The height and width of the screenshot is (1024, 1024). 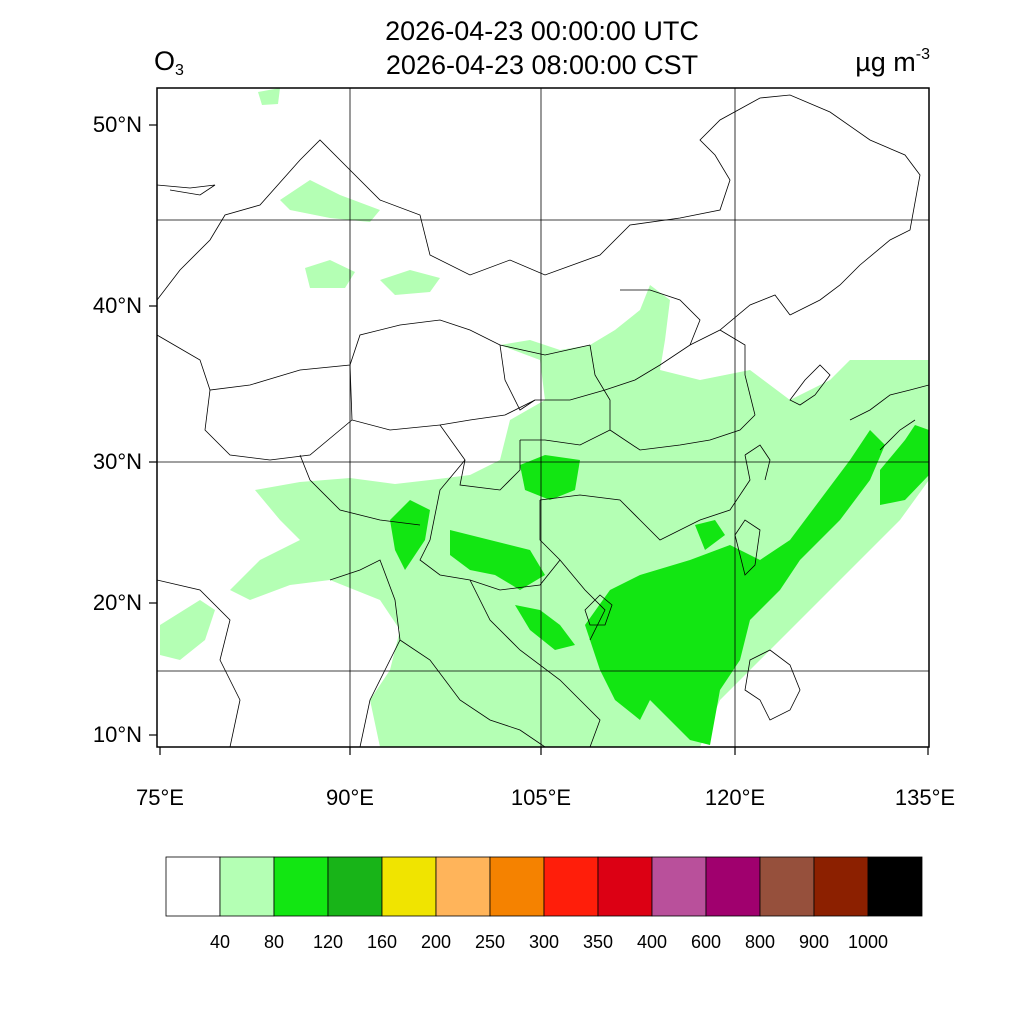 What do you see at coordinates (117, 734) in the screenshot?
I see `lat-label-10: 10°N` at bounding box center [117, 734].